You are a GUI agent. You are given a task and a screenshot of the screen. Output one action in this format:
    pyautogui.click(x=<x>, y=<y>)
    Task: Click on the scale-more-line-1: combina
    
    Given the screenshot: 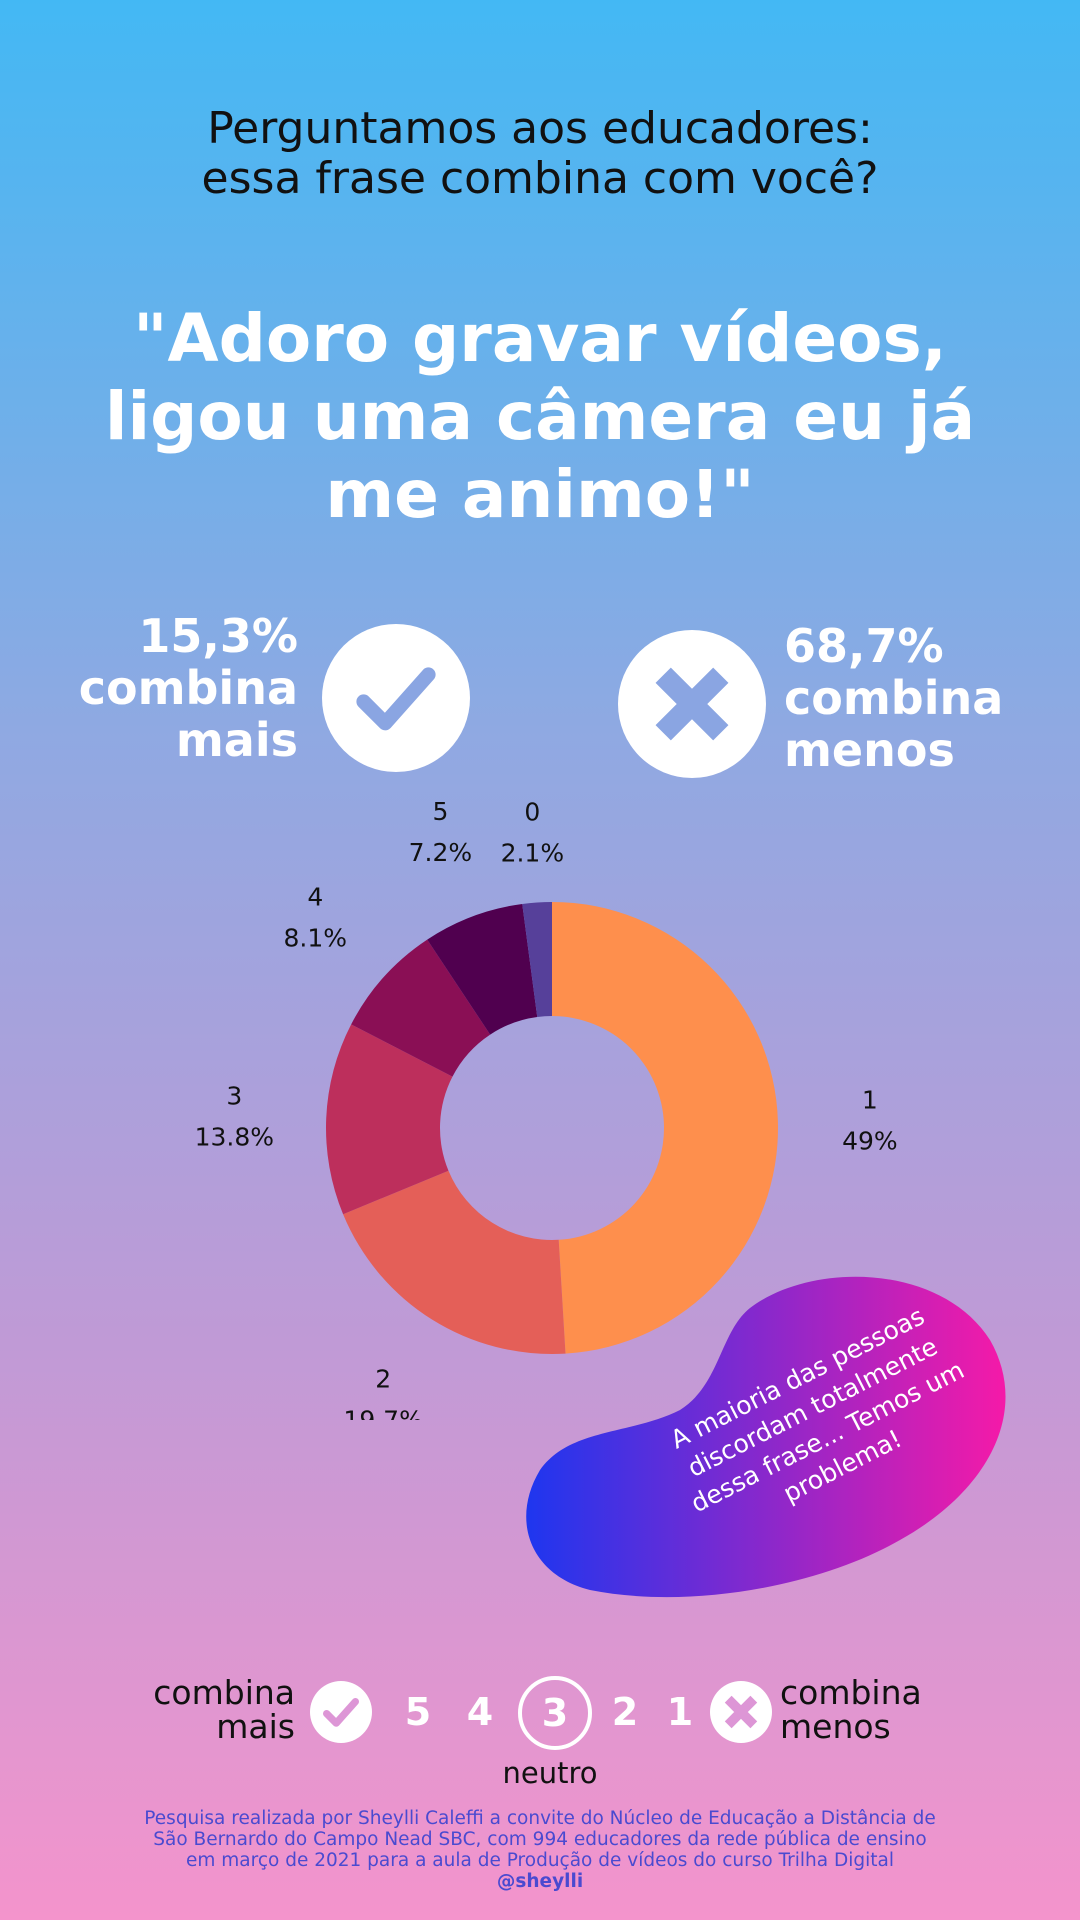 What is the action you would take?
    pyautogui.click(x=224, y=1692)
    